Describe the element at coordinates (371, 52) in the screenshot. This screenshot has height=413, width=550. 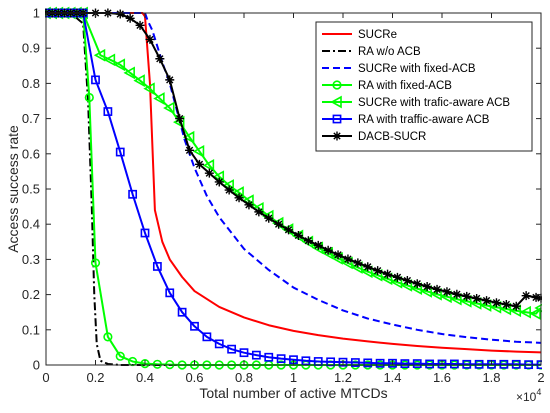
I see `legend-item: RA w/o ACB` at that location.